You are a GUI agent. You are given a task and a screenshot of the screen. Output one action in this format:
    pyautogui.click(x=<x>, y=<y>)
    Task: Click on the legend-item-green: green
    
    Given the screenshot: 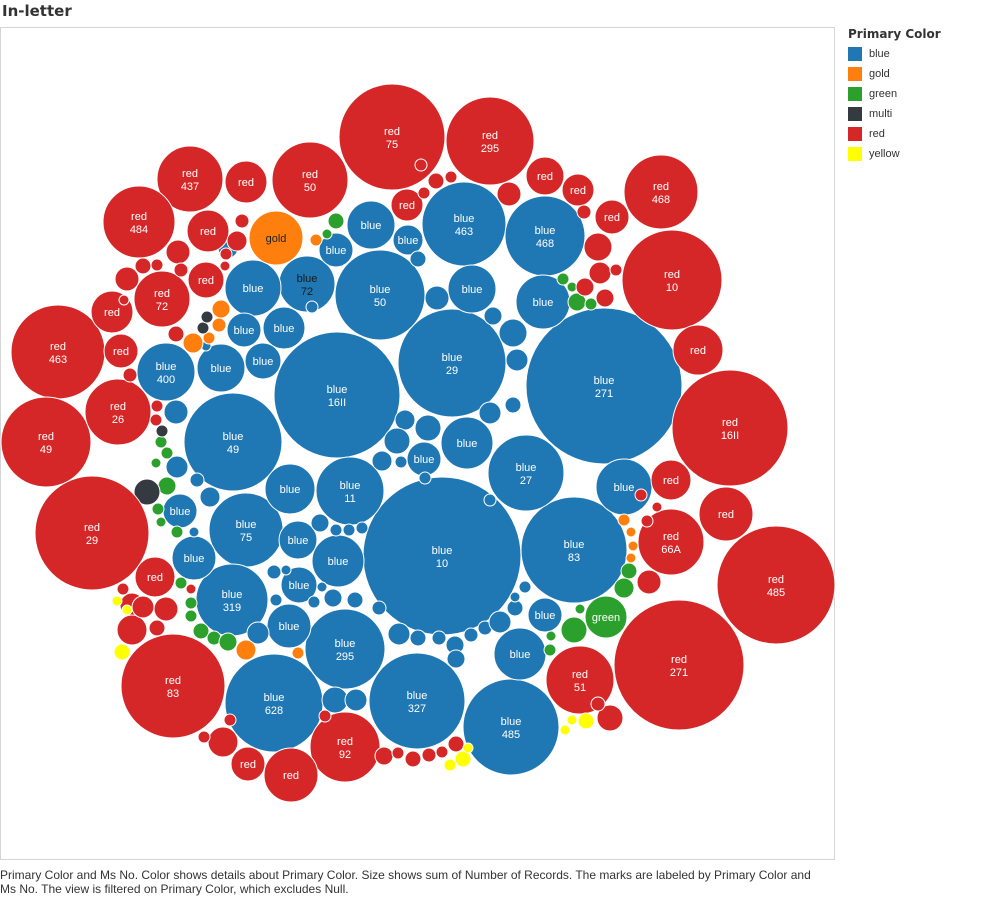 What is the action you would take?
    pyautogui.click(x=915, y=94)
    